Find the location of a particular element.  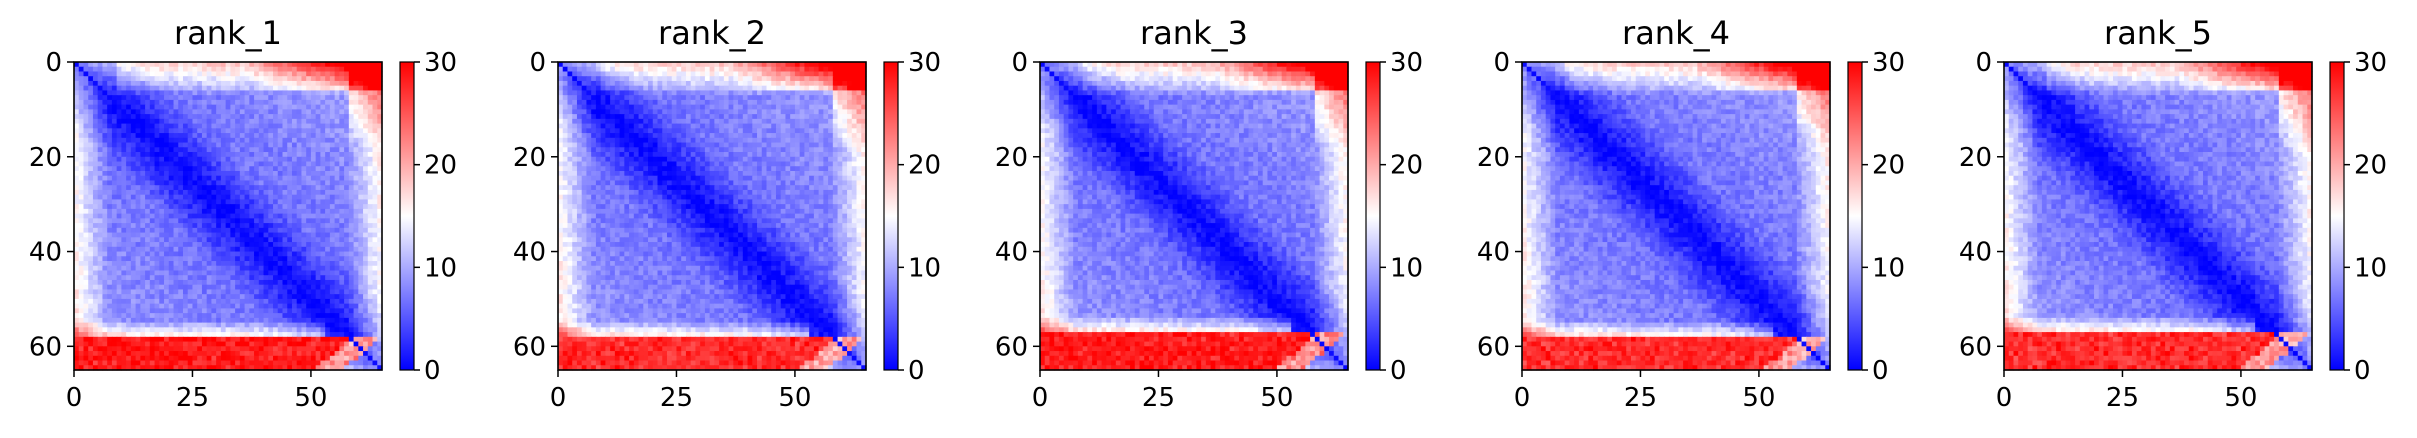

x-tick-label: 0 is located at coordinates (74, 398).